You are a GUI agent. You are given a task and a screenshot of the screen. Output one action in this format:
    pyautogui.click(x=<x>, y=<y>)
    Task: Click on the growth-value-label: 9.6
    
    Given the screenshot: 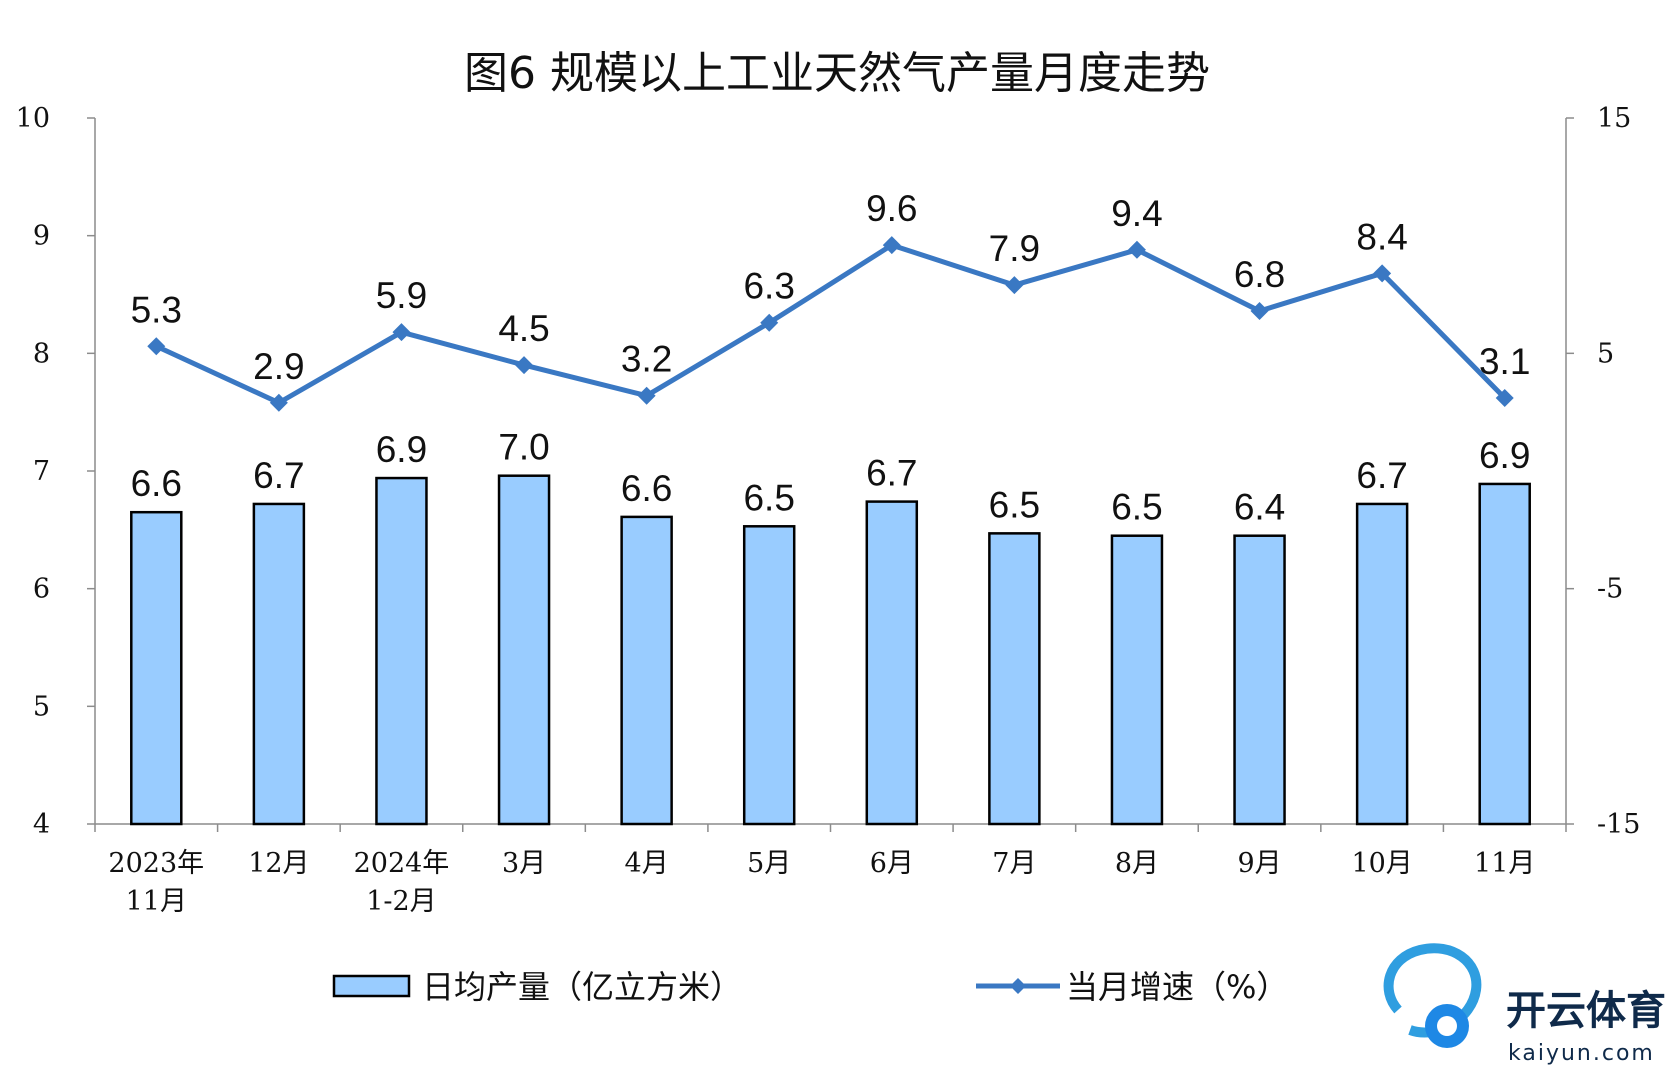 What is the action you would take?
    pyautogui.click(x=891, y=208)
    